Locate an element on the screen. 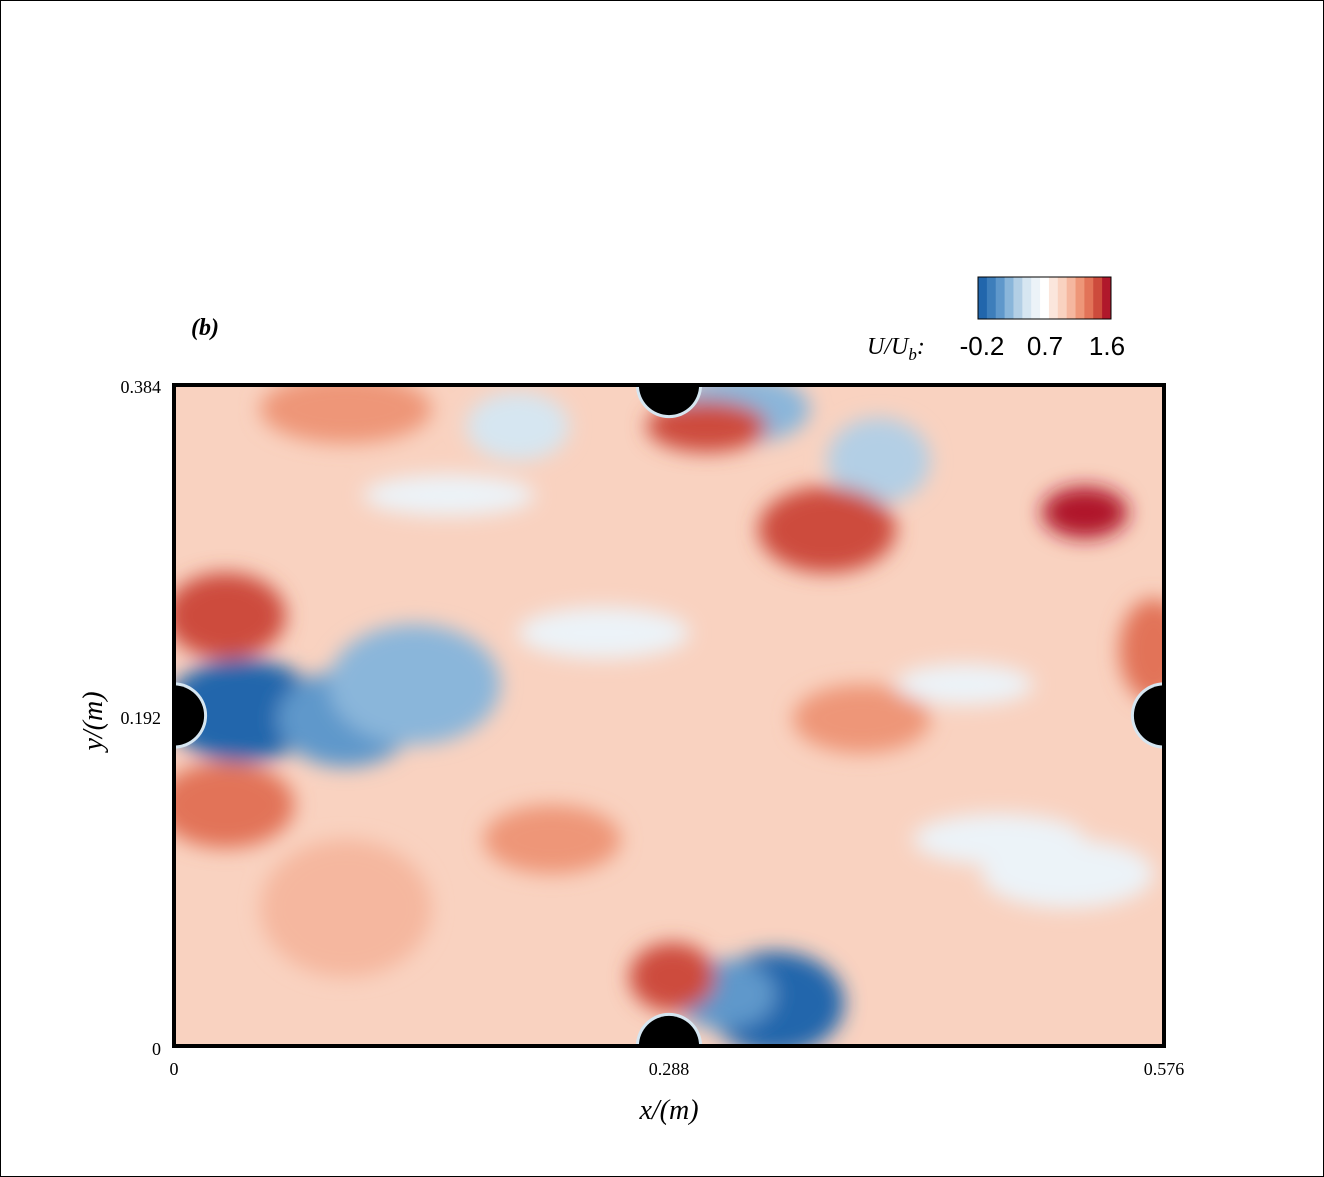  y-axis-title: y/(m) is located at coordinates (93, 722).